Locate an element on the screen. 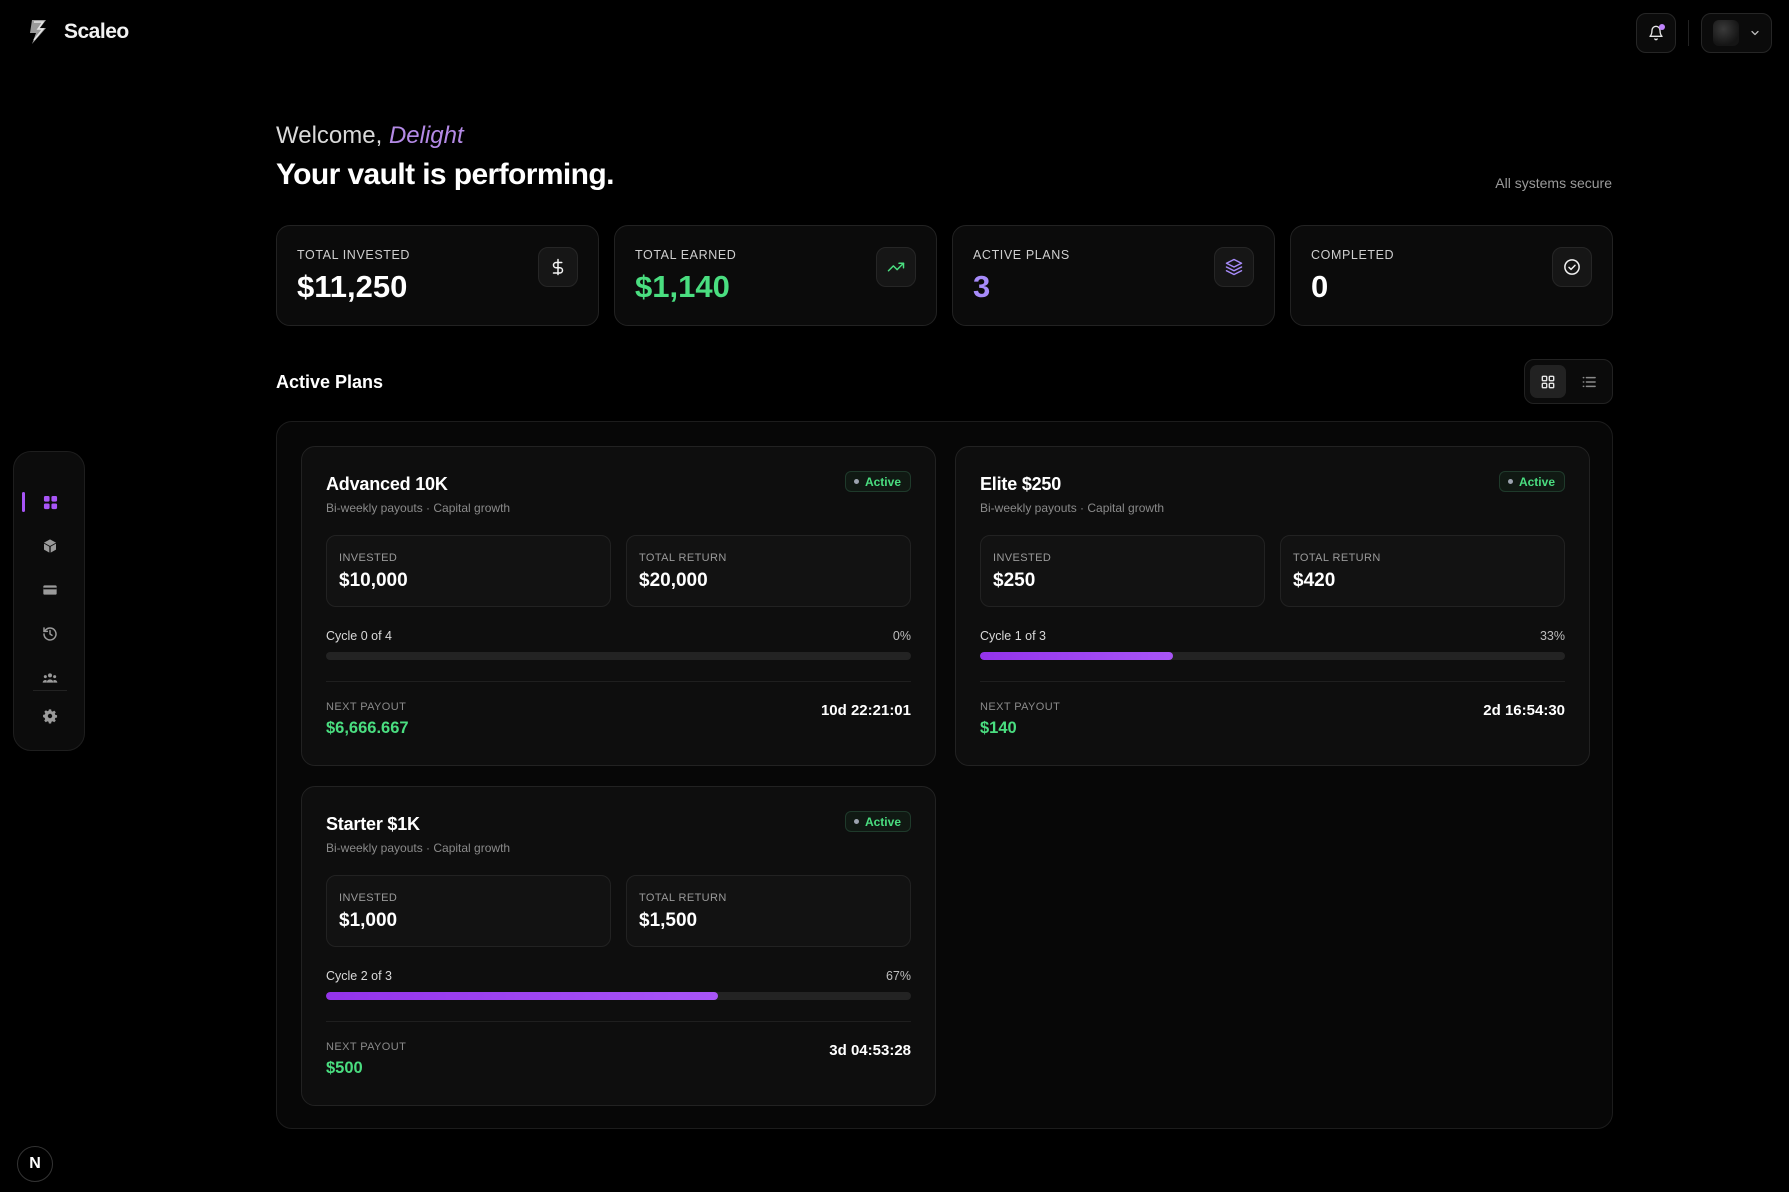  settings-icon is located at coordinates (50, 716).